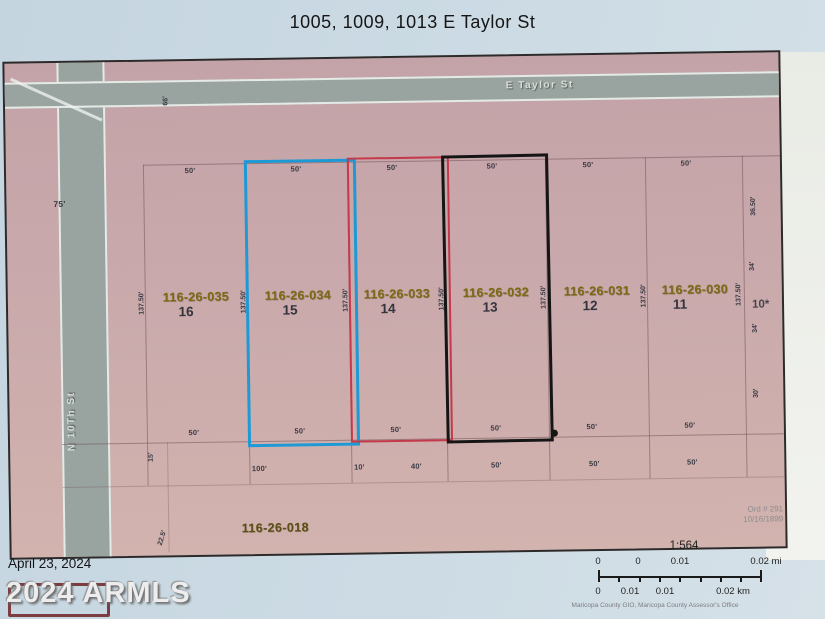 The image size is (825, 619). I want to click on dim-label: 36.50', so click(753, 206).